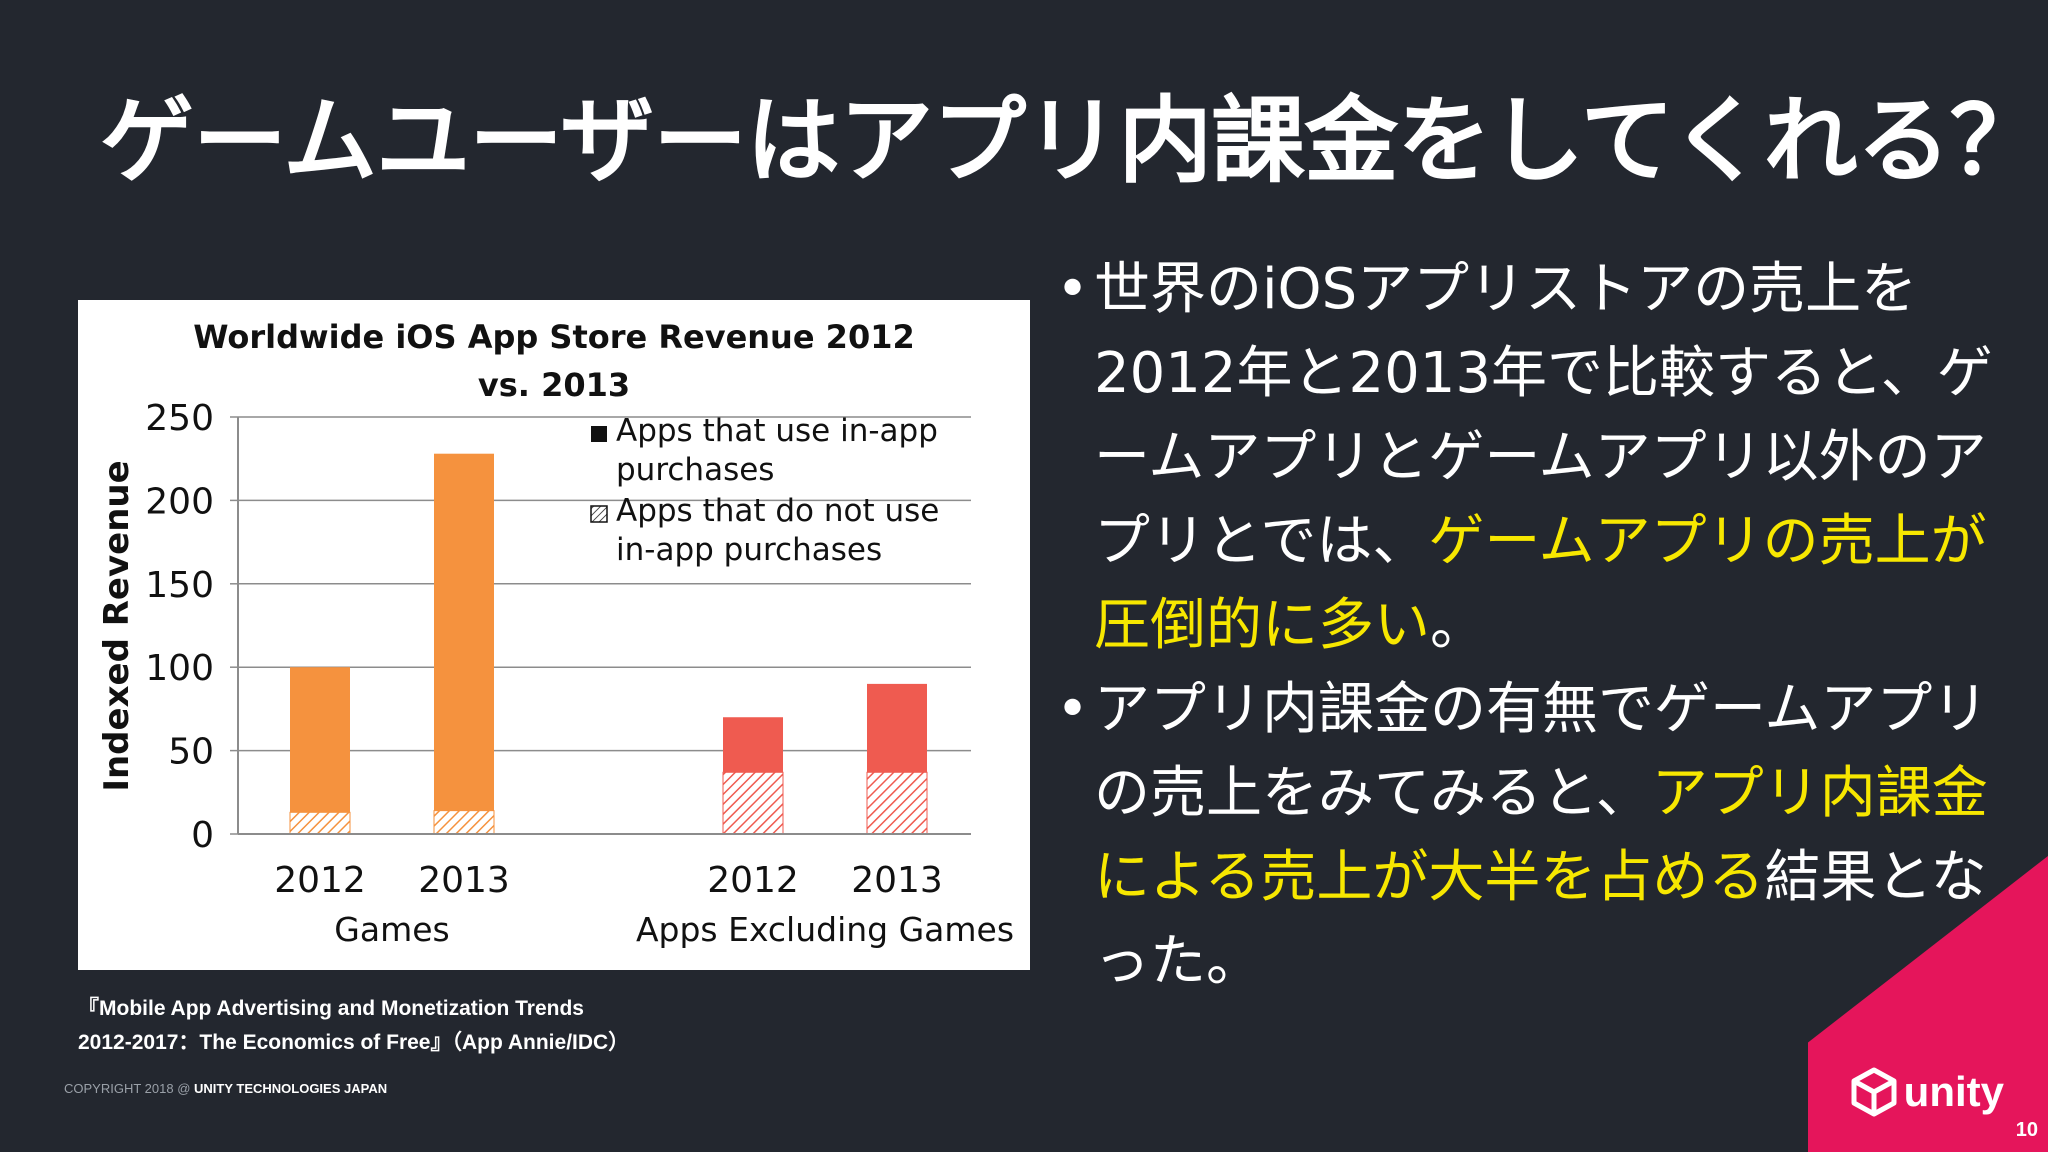 Image resolution: width=2048 pixels, height=1152 pixels. I want to click on bullet-highlight-text: ゲームアプリの売上が圧倒的に多い, so click(1540, 583).